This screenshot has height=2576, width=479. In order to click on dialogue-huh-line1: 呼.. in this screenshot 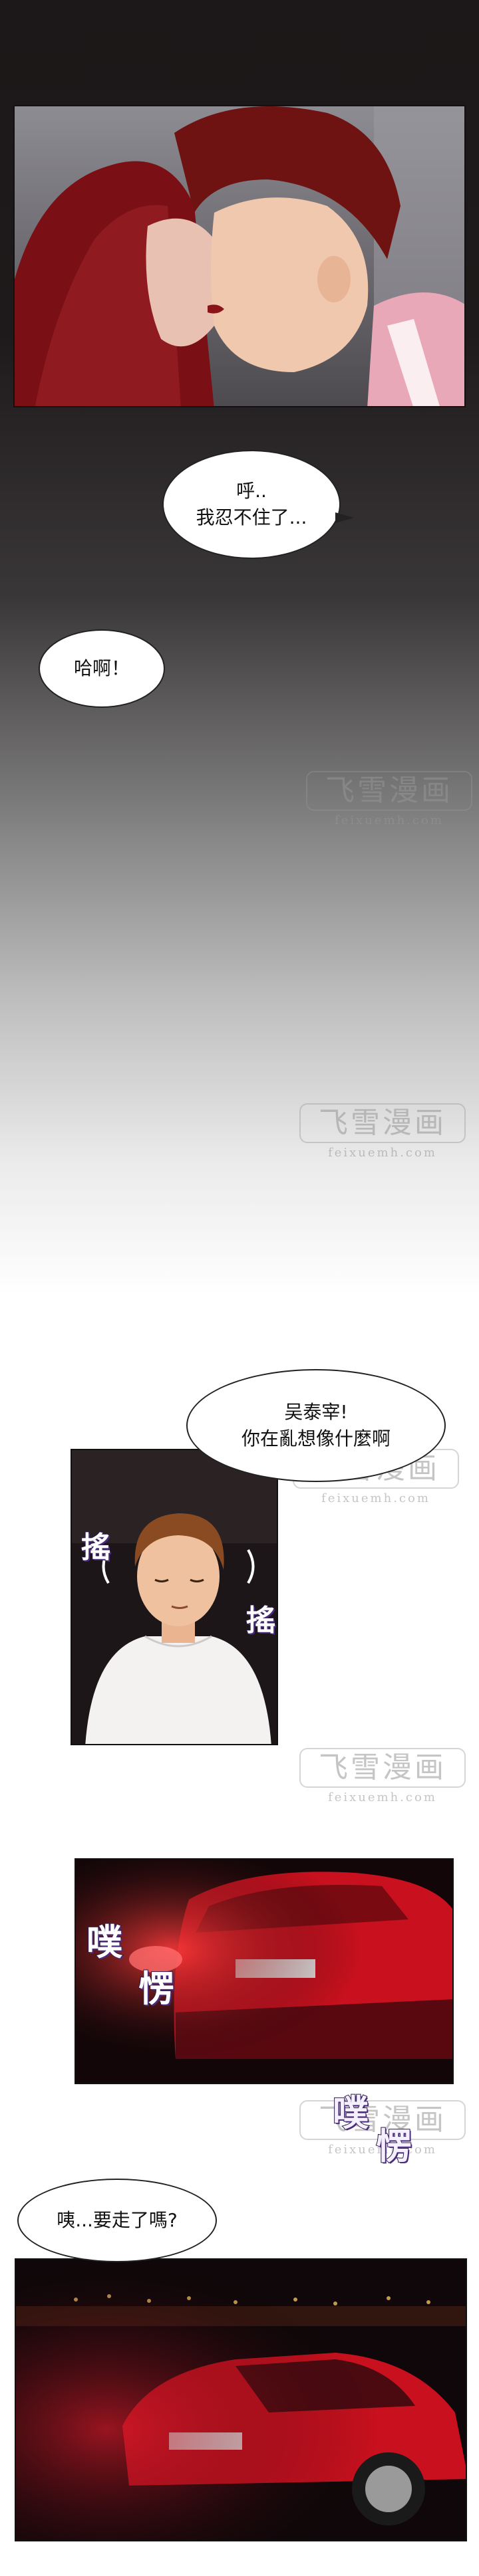, I will do `click(251, 491)`.